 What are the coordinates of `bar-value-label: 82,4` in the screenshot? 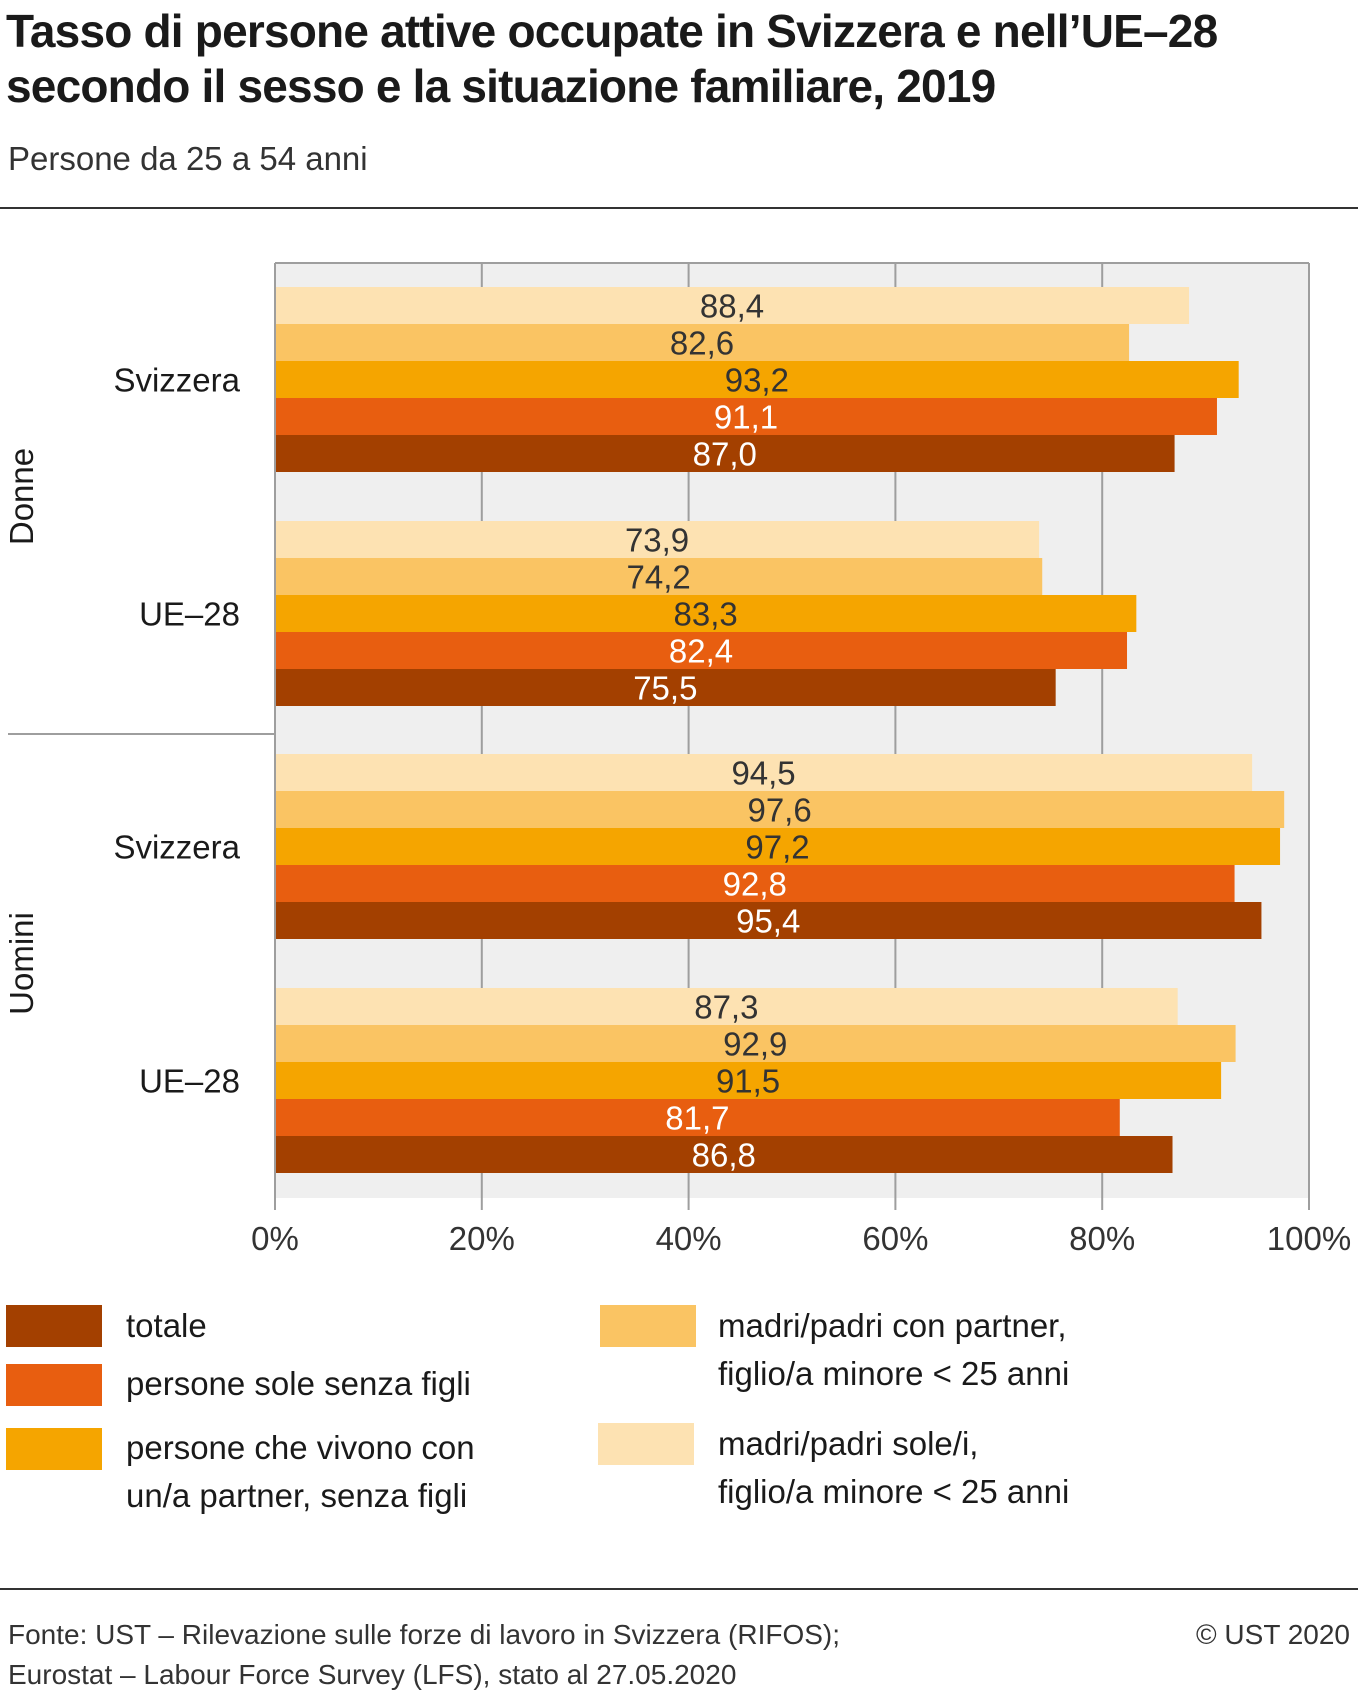 It's located at (701, 651).